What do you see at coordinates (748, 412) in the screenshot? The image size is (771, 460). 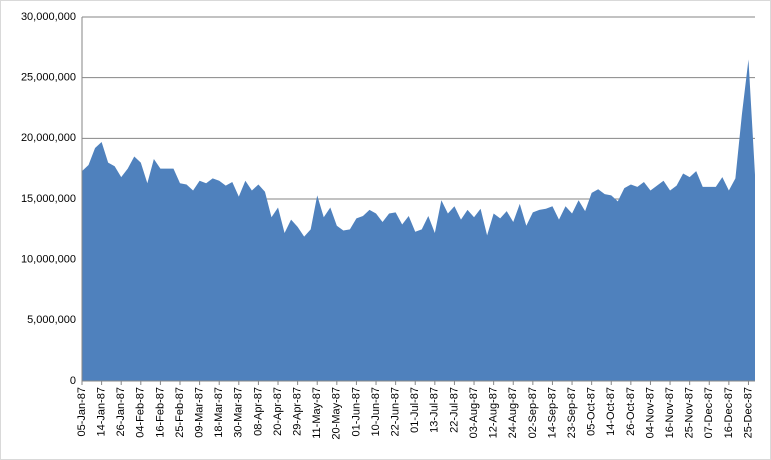 I see `x-tick-label: 25-Dec-87` at bounding box center [748, 412].